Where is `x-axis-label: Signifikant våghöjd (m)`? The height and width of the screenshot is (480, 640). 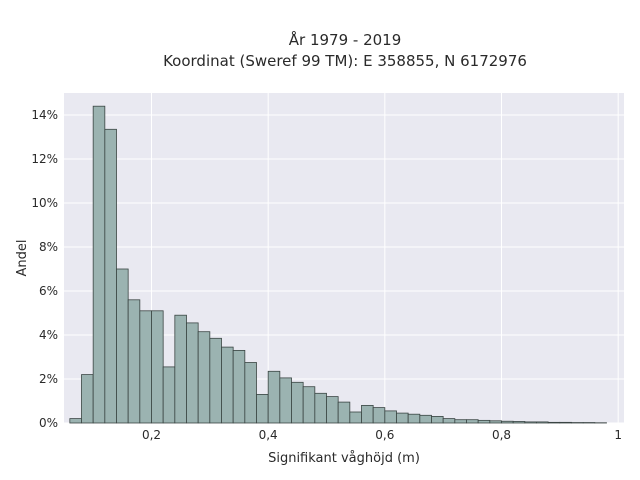
x-axis-label: Signifikant våghöjd (m) is located at coordinates (344, 458).